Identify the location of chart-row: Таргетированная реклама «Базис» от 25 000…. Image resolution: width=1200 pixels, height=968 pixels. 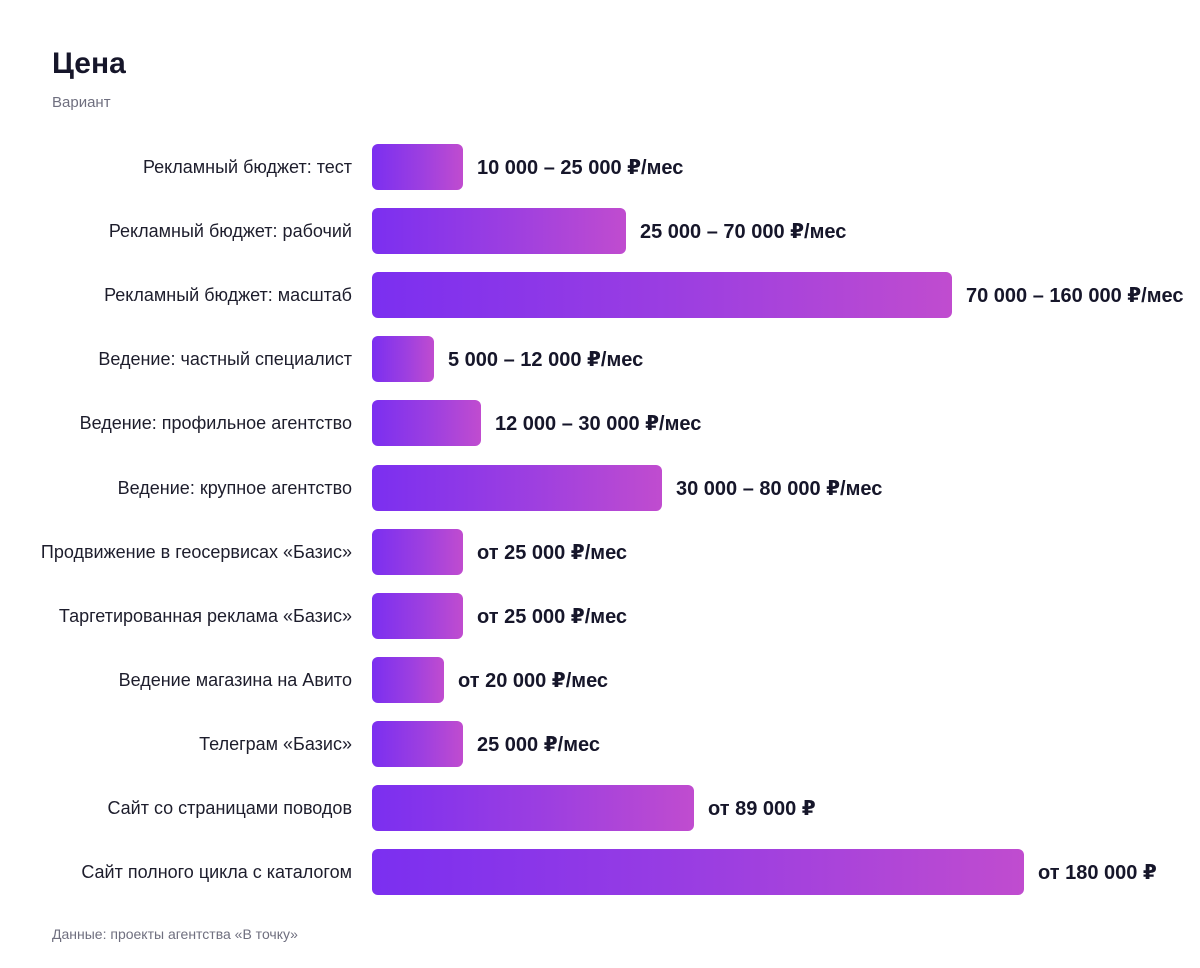
(600, 616).